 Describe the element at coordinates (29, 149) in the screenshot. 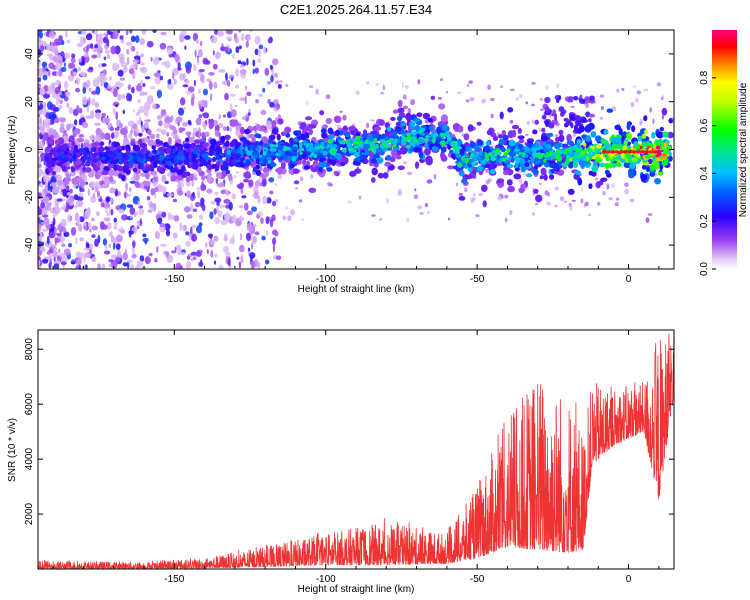

I see `y-tick-label: 0` at that location.